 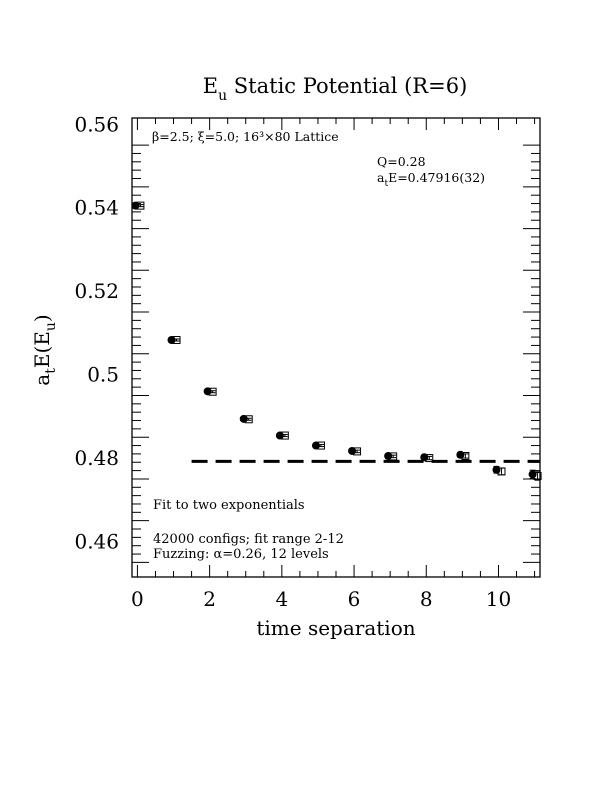 I want to click on x-tick-label: 2, so click(x=209, y=599).